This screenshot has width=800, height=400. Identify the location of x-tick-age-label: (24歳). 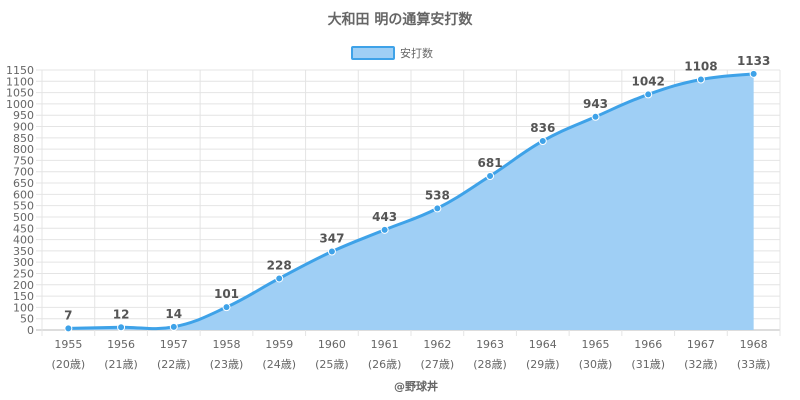
(279, 364).